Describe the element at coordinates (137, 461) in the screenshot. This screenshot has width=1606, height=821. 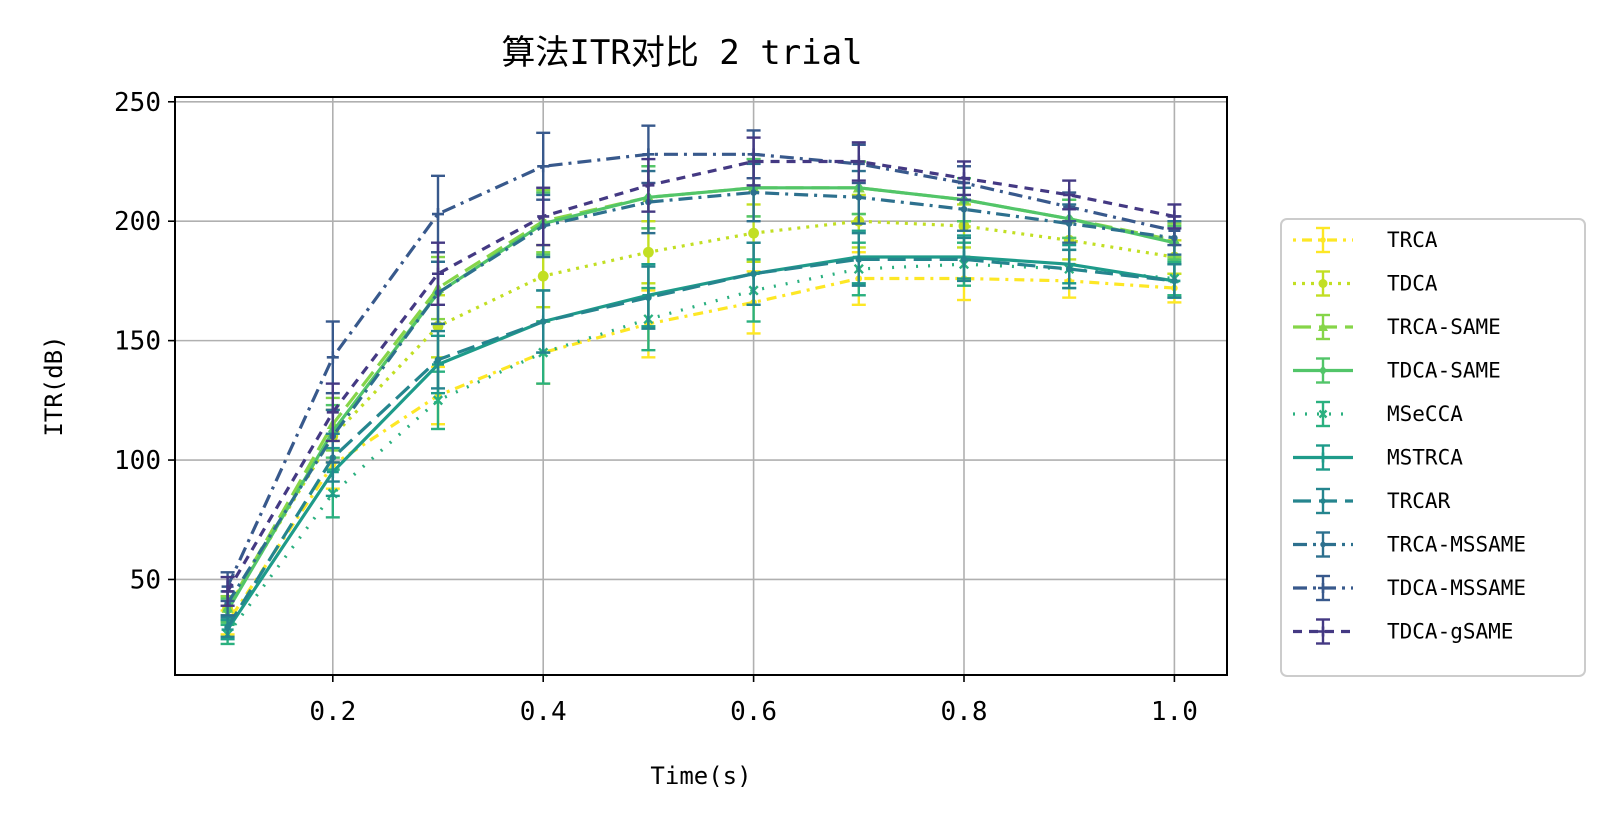
I see `y-tick-label: 100` at that location.